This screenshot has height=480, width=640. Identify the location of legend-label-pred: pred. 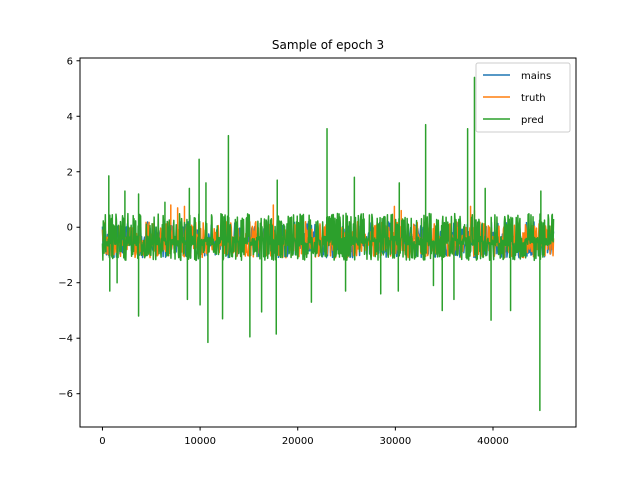
(532, 120).